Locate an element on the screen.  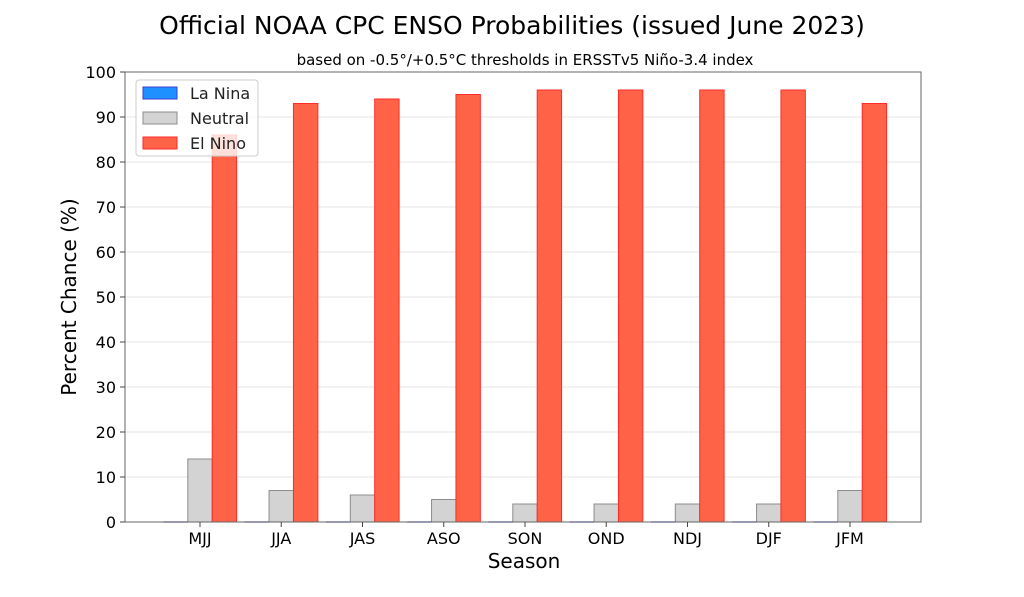
legend-label: Neutral is located at coordinates (219, 118).